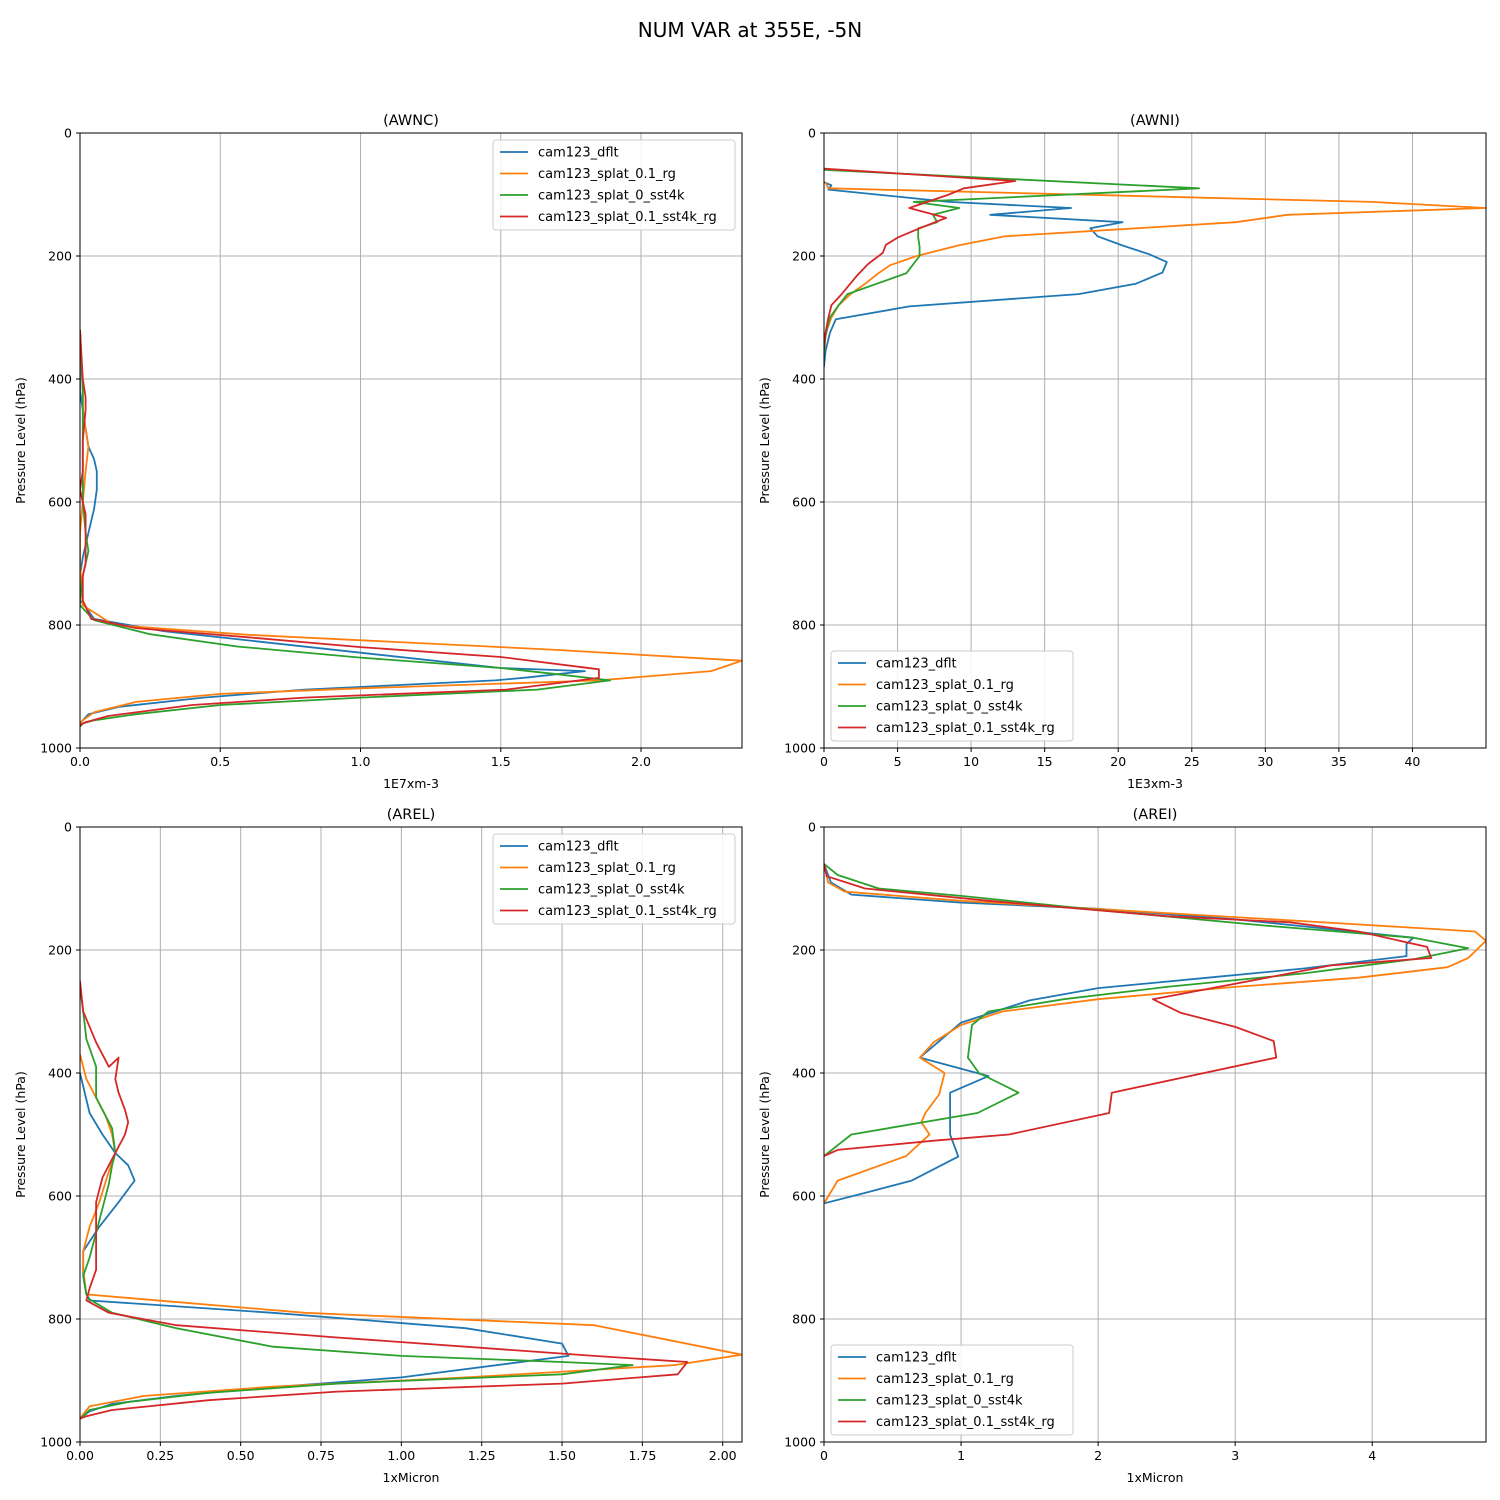 This screenshot has height=1500, width=1500. What do you see at coordinates (1412, 761) in the screenshot?
I see `x-tick-label: 40` at bounding box center [1412, 761].